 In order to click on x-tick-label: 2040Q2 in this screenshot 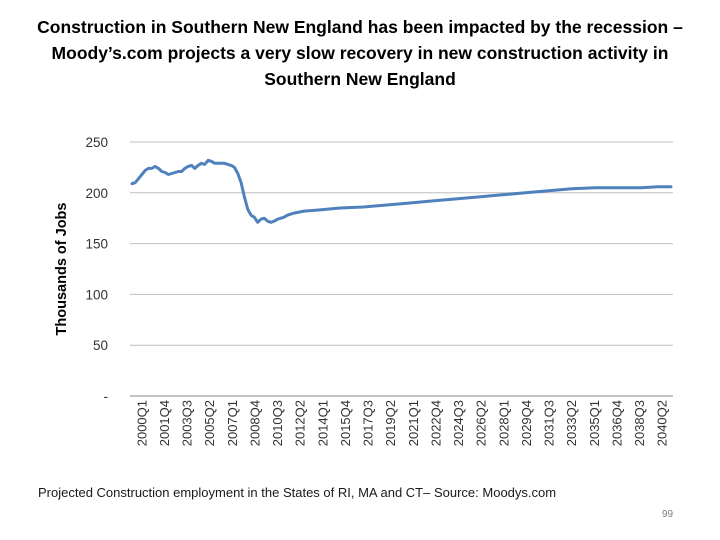, I will do `click(662, 423)`.